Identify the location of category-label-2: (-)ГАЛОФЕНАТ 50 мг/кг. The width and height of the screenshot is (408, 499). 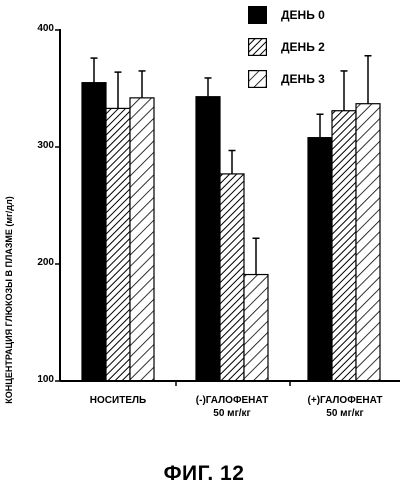
(232, 407).